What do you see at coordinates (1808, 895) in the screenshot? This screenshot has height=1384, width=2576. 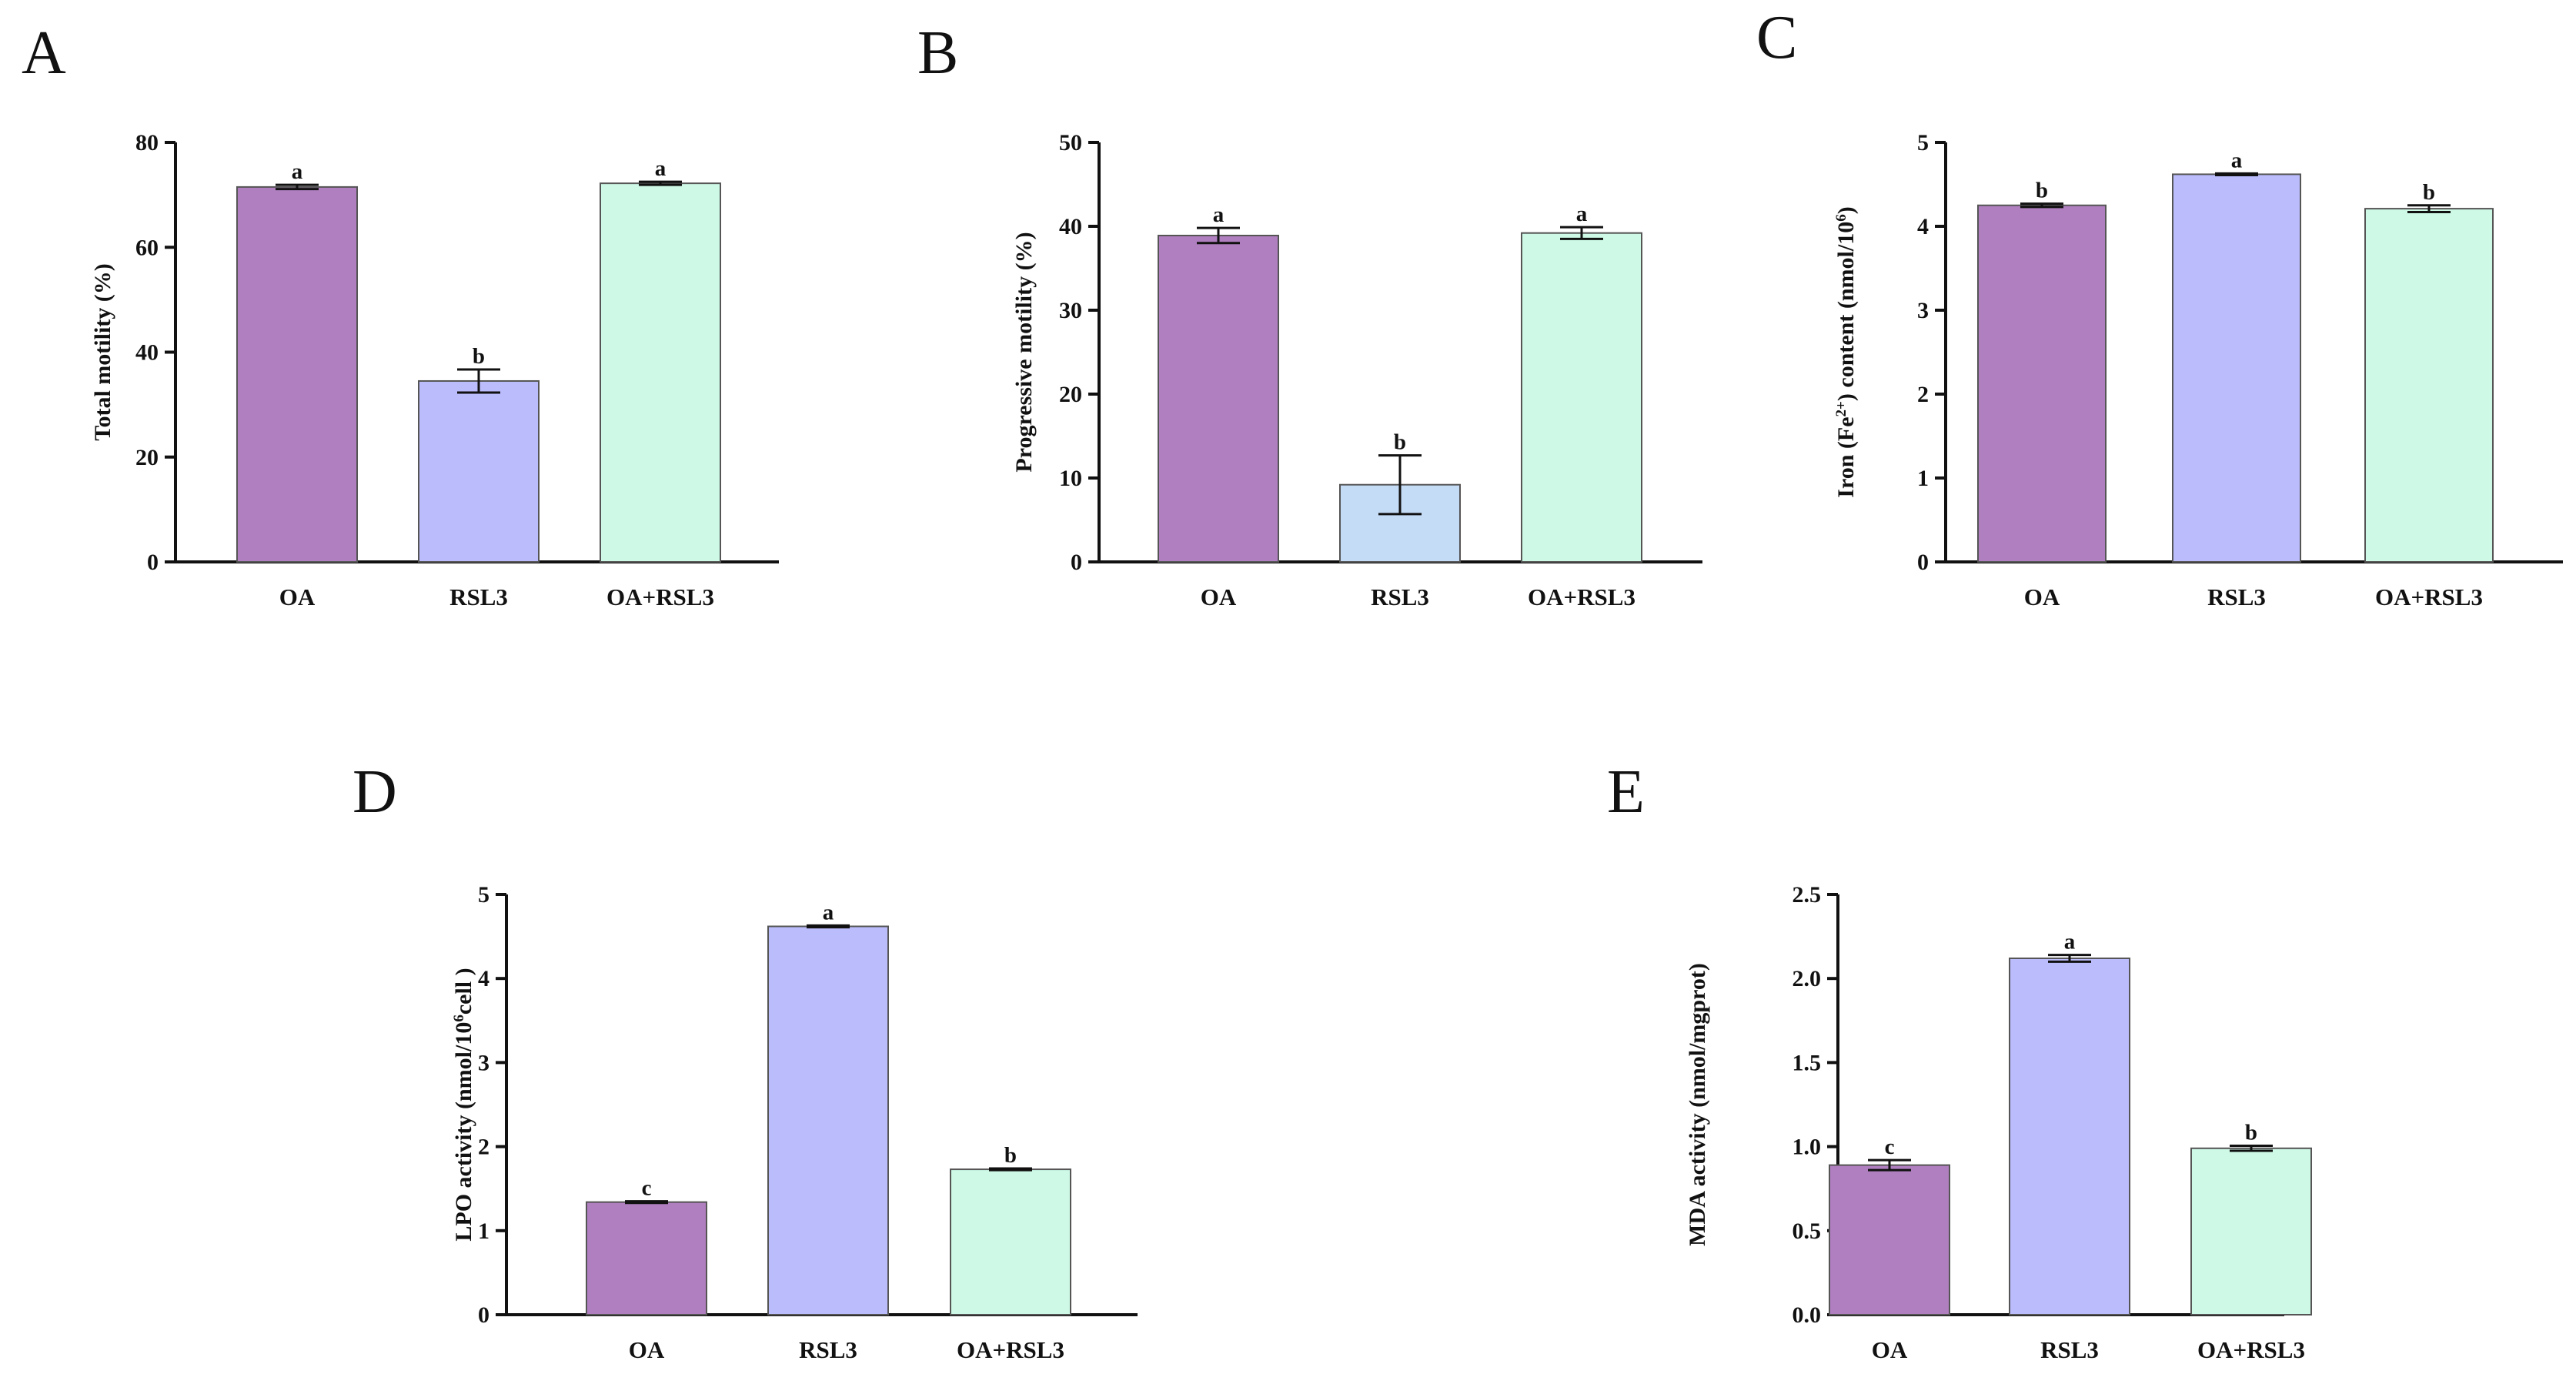 I see `y-tick-label: 2.5` at bounding box center [1808, 895].